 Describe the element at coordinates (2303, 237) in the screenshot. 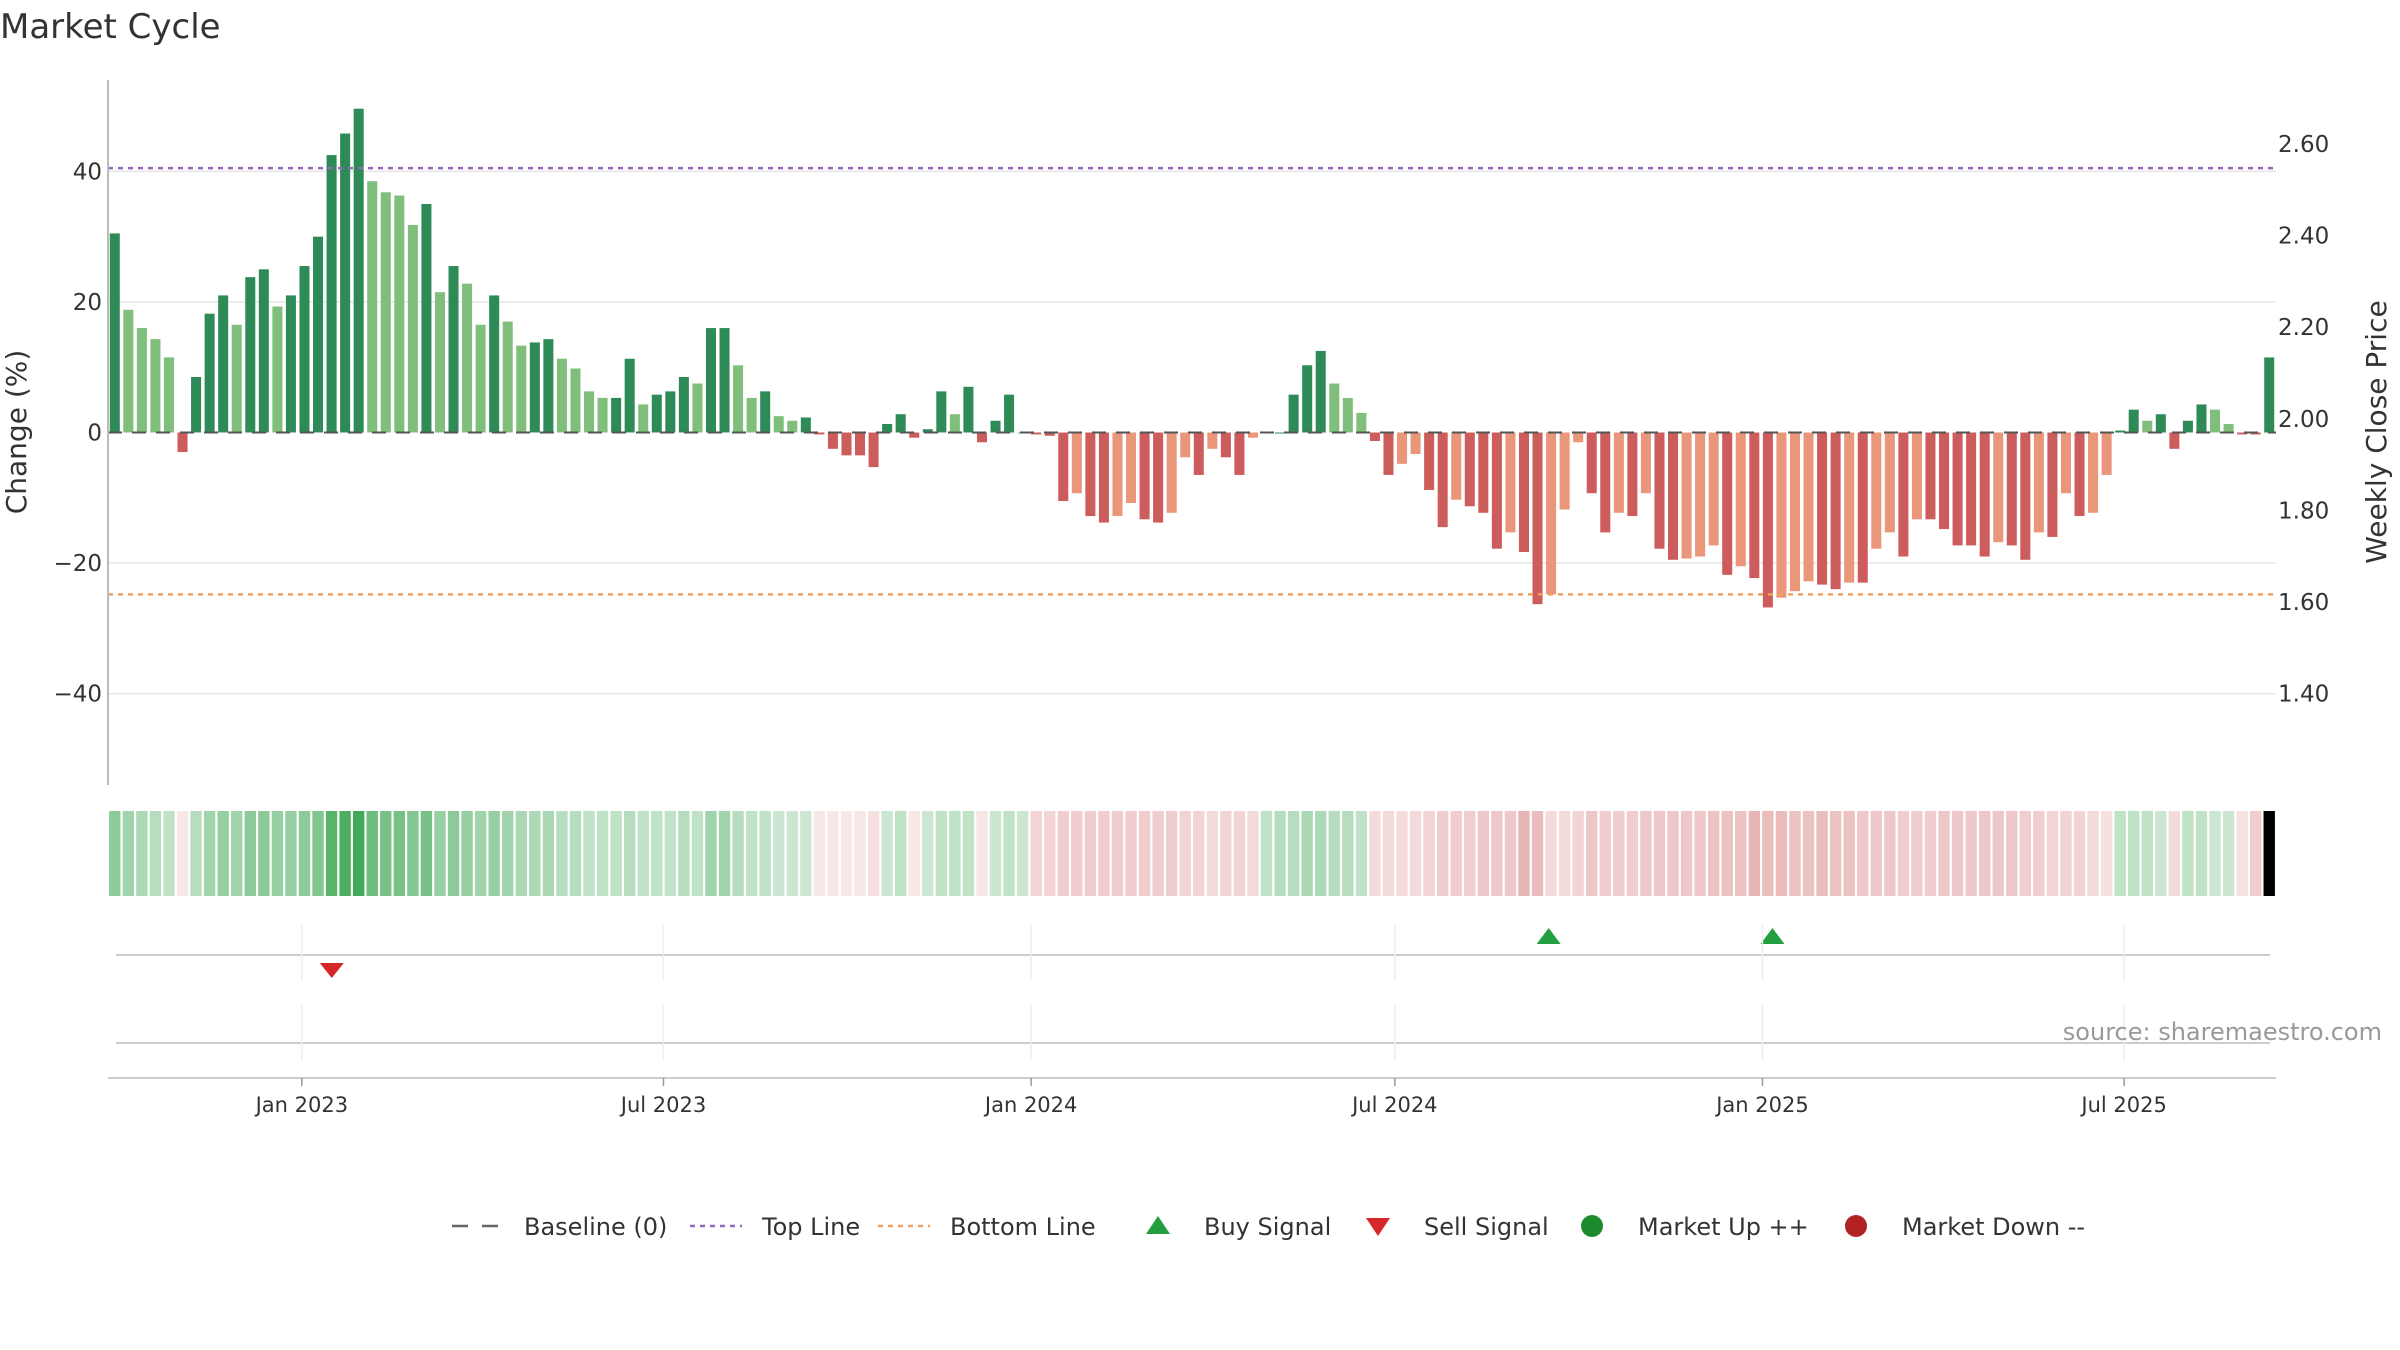

I see `y2-tick-label: 2.40` at that location.